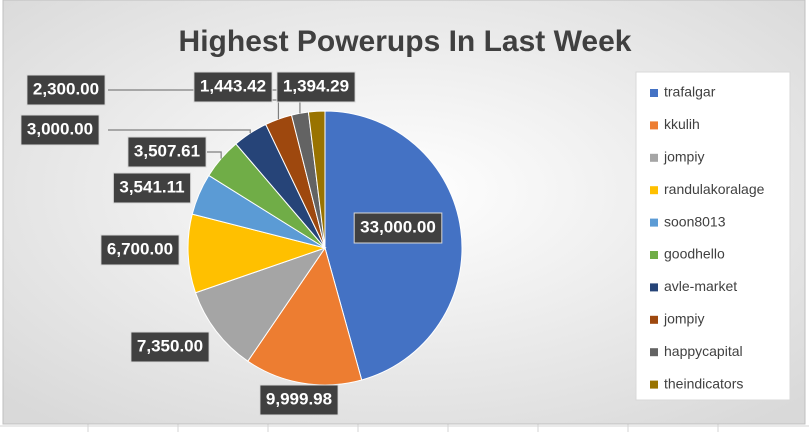 This screenshot has width=809, height=437. What do you see at coordinates (694, 254) in the screenshot?
I see `legend-label: goodhello` at bounding box center [694, 254].